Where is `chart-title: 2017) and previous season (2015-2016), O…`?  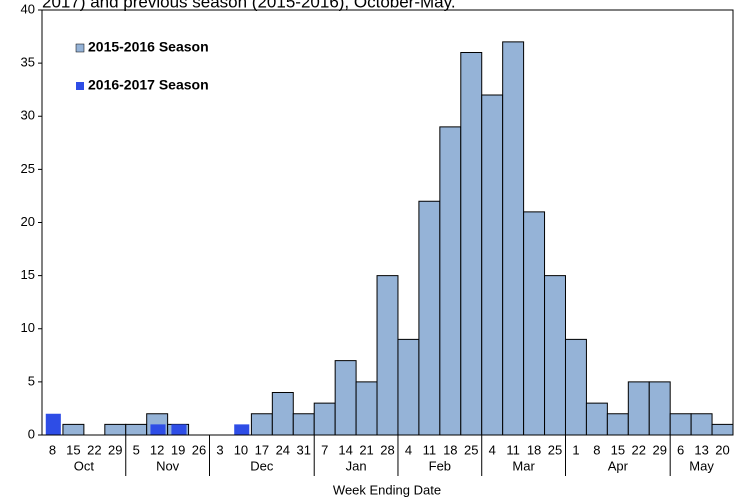
chart-title: 2017) and previous season (2015-2016), O… is located at coordinates (249, 5).